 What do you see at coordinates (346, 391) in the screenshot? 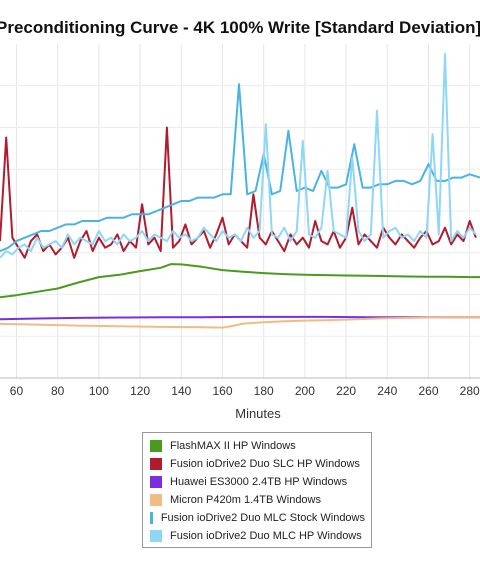
I see `x-tick-label-8: 220` at bounding box center [346, 391].